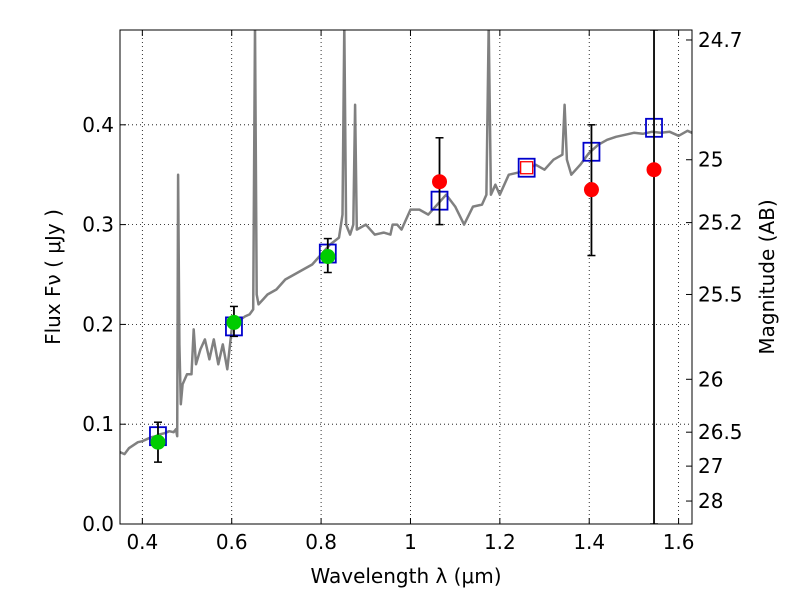 The image size is (800, 600). Describe the element at coordinates (767, 276) in the screenshot. I see `right-axis-label: Magnitude (AB)` at that location.